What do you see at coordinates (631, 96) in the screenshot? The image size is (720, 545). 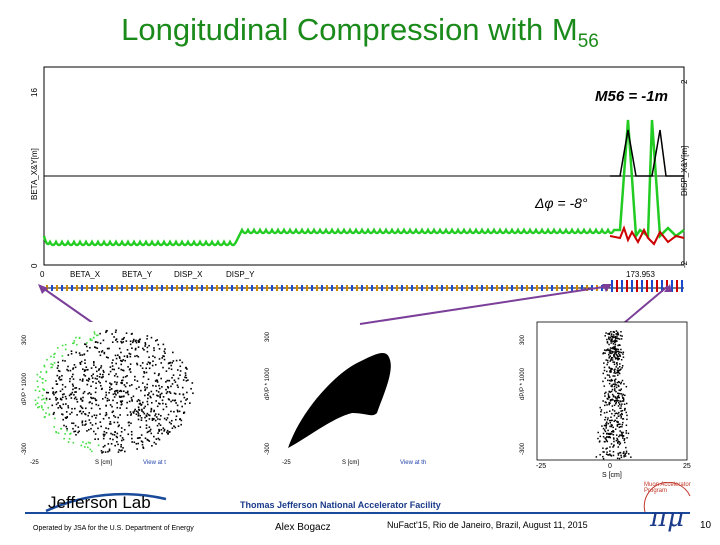 I see `m56-annotation: M56 = -1m` at bounding box center [631, 96].